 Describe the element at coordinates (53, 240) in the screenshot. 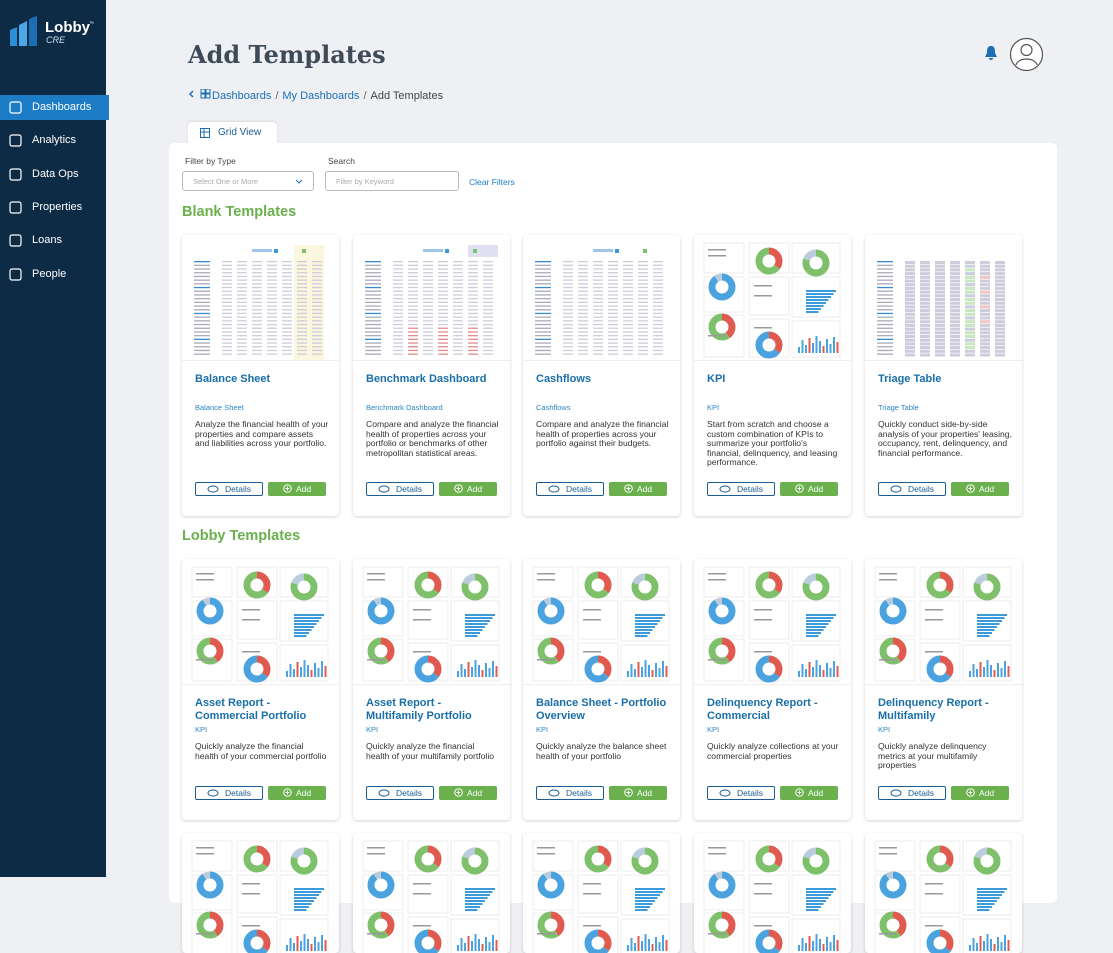

I see `nav-item: Loans` at that location.